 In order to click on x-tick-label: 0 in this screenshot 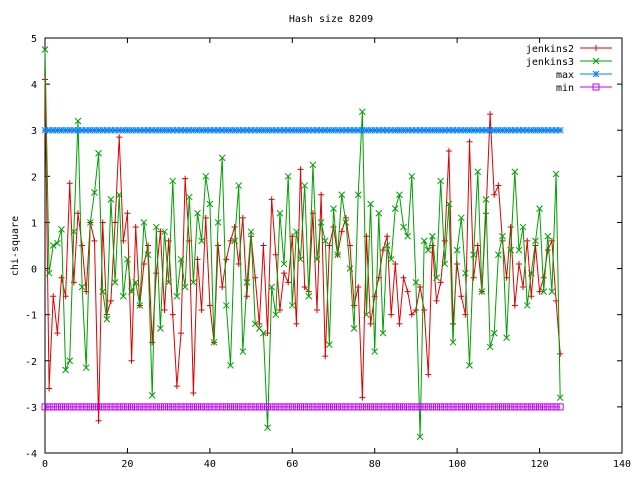, I will do `click(45, 464)`.